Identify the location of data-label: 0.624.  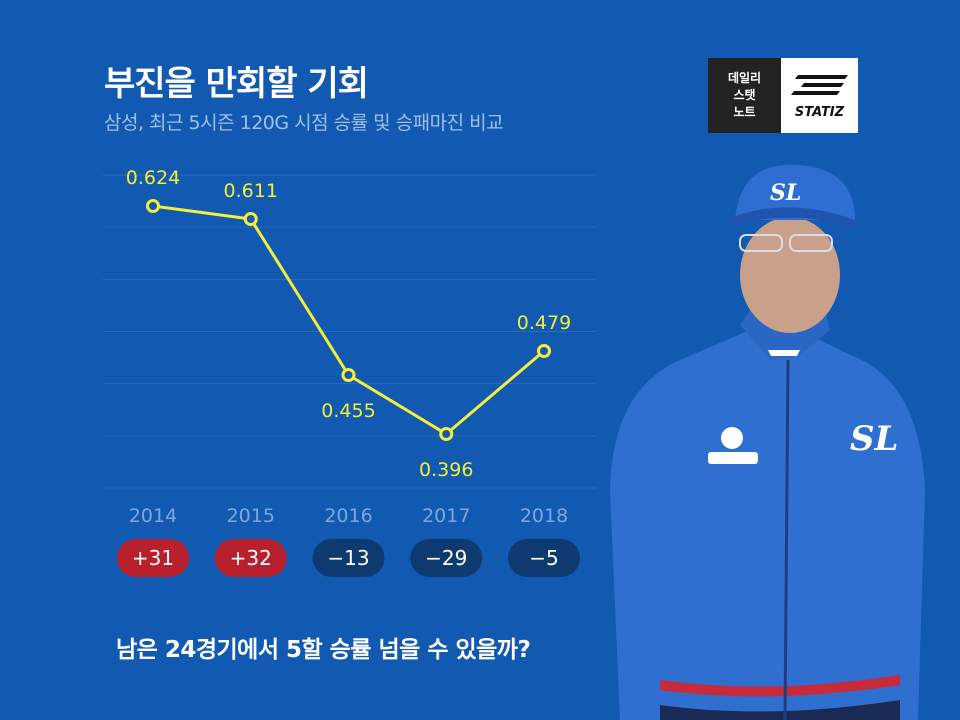
(153, 178).